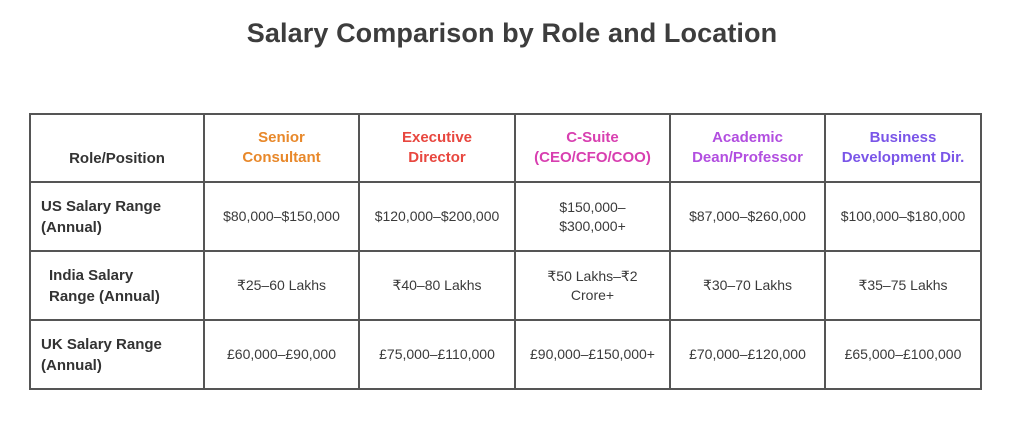  I want to click on cell-line: £65,000–£100,000, so click(903, 354).